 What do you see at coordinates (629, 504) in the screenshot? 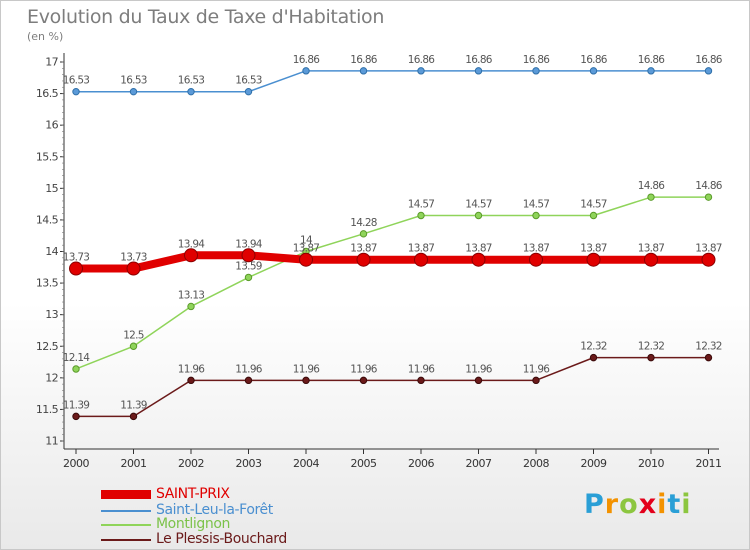
I see `logo-letter: o` at bounding box center [629, 504].